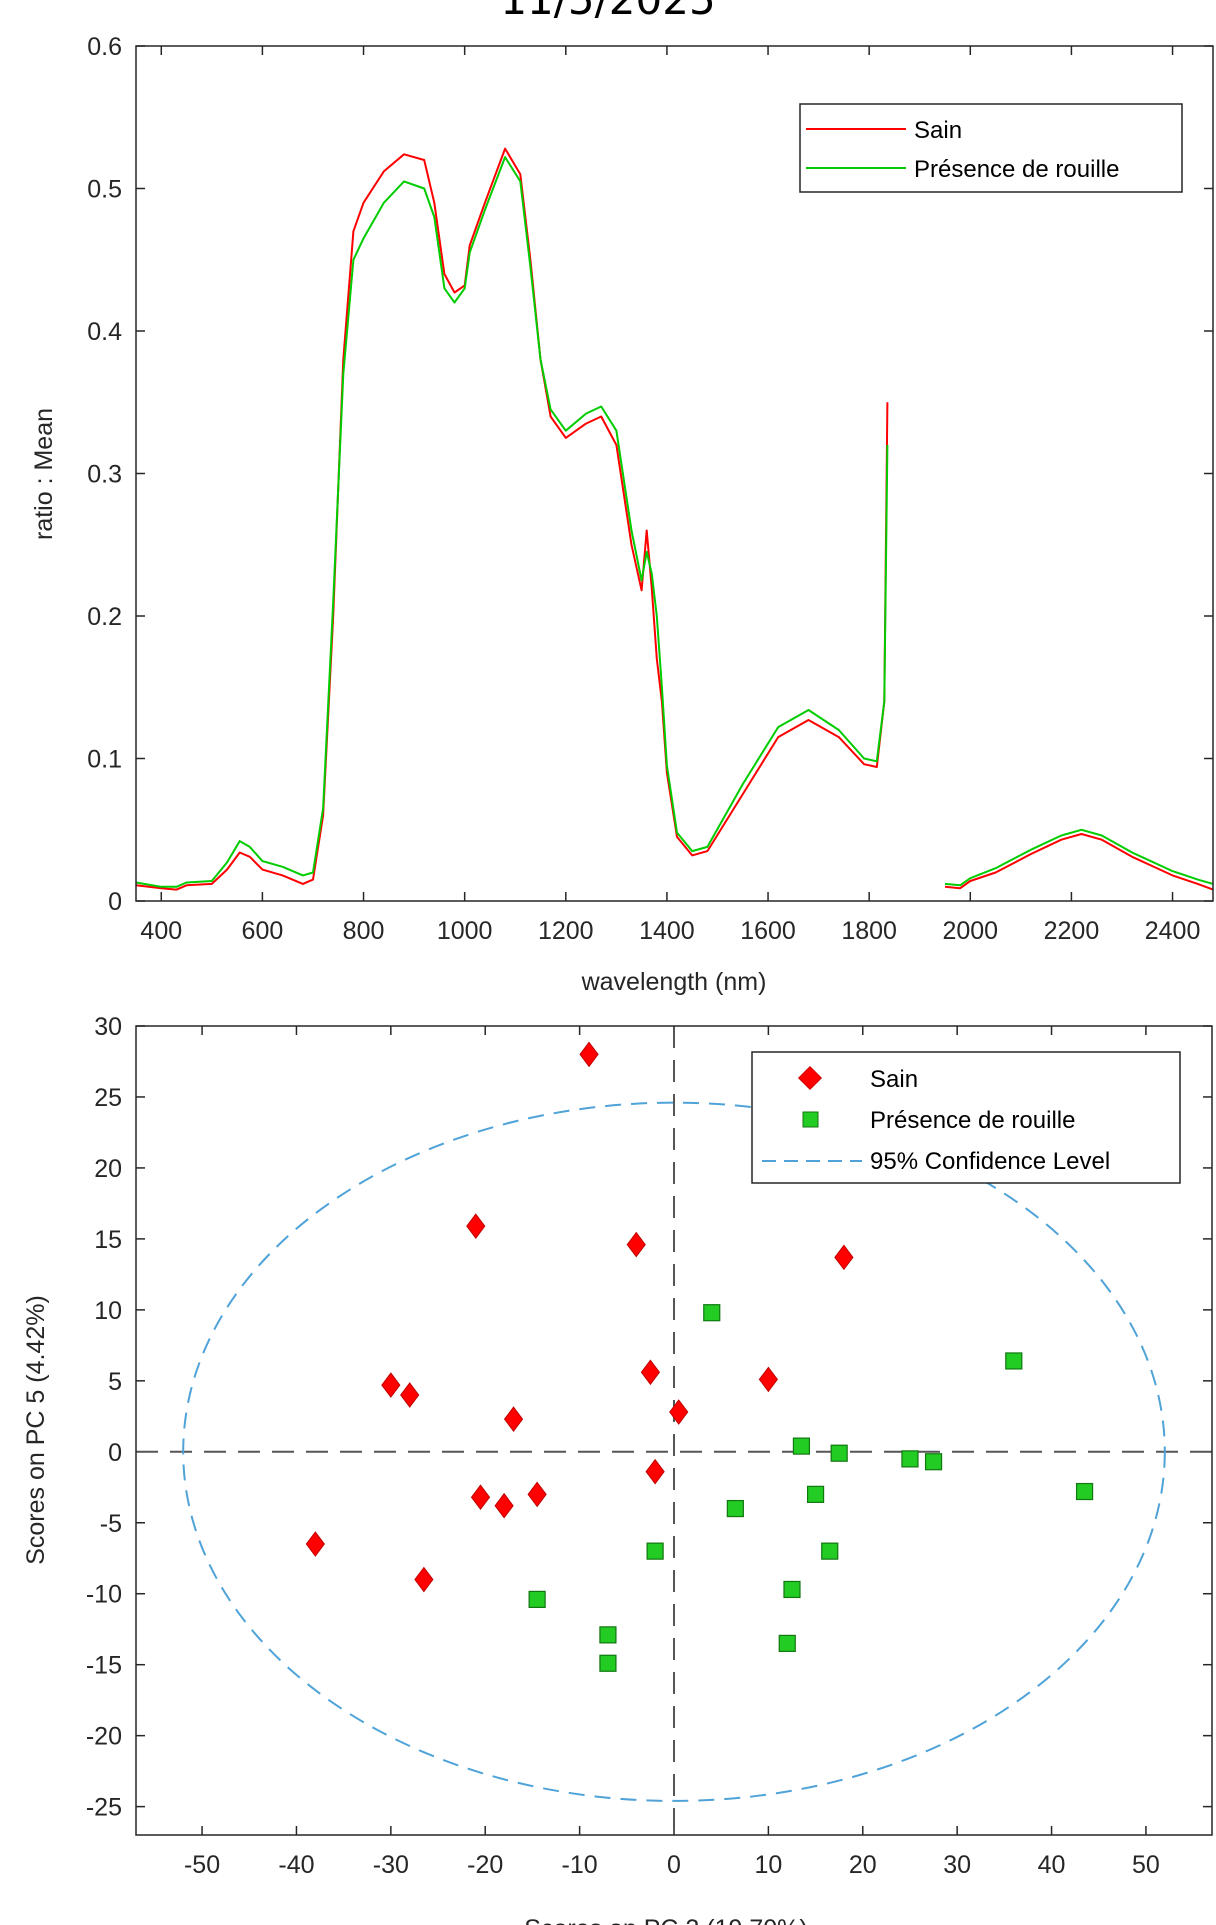  I want to click on series-line-sain, so click(1079, 862).